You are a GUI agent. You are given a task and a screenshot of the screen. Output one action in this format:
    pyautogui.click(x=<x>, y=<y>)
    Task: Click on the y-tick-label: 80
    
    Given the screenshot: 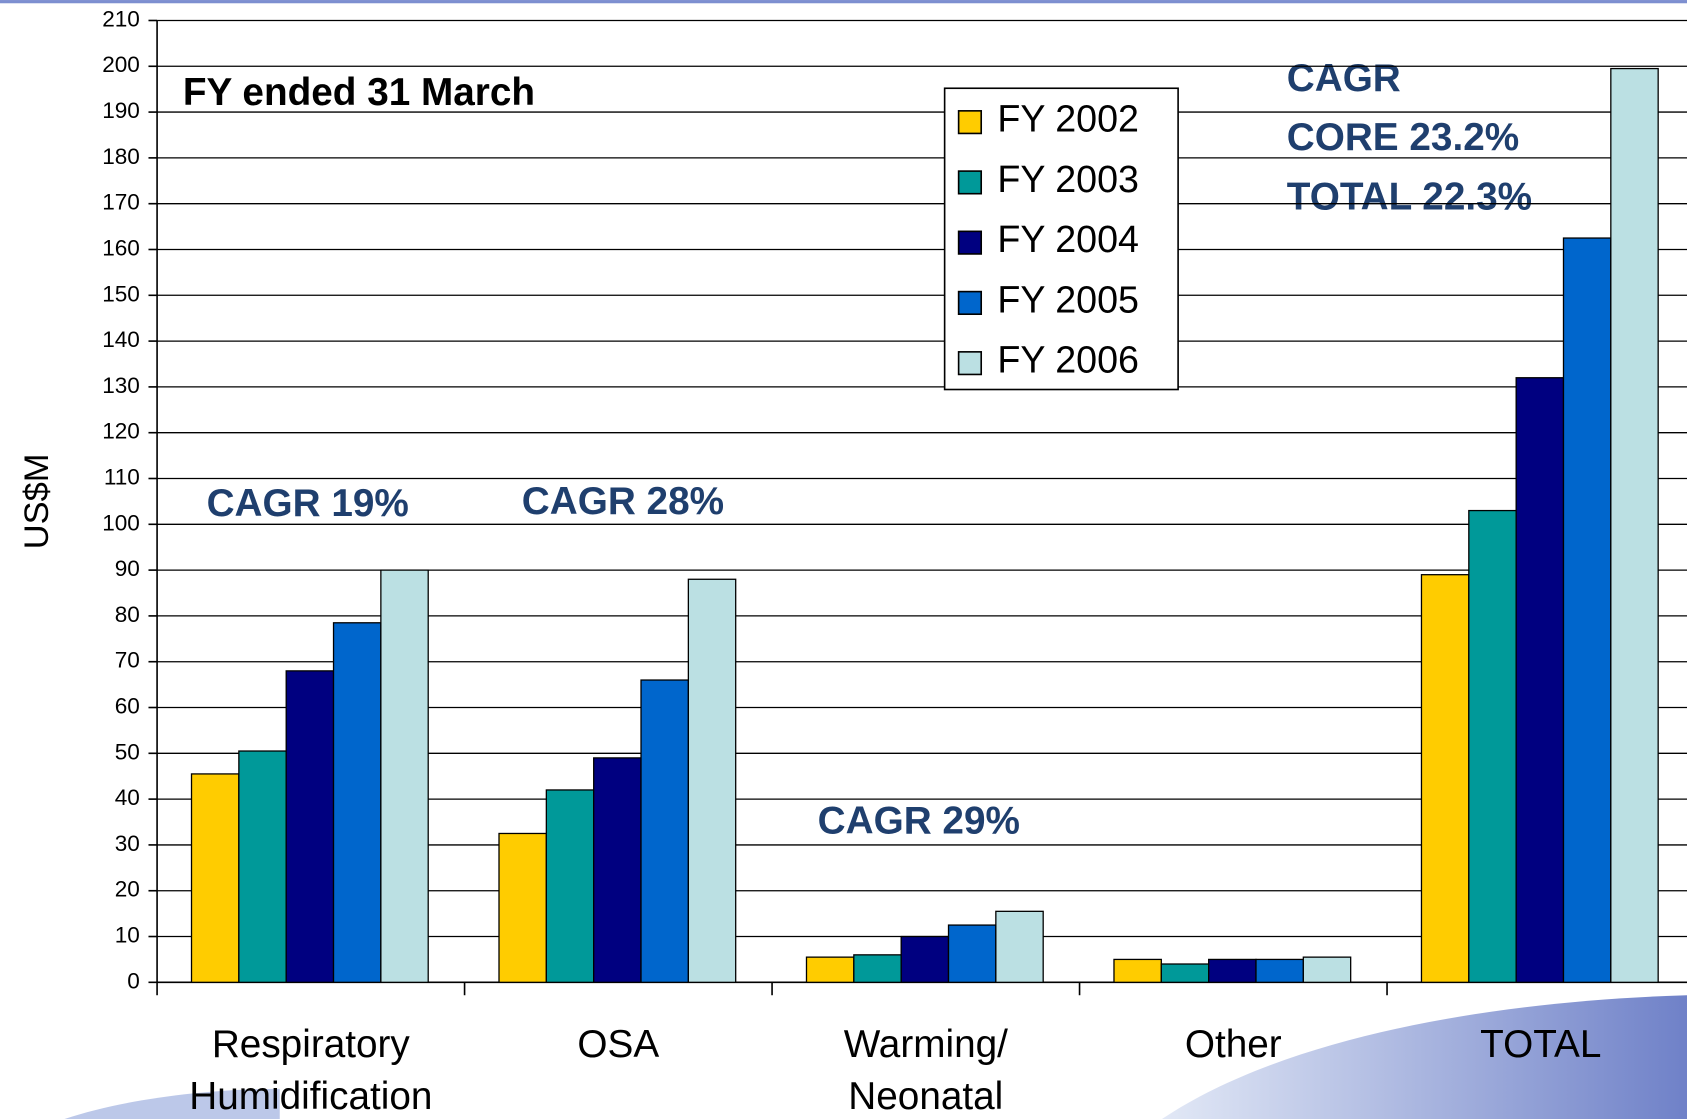 What is the action you would take?
    pyautogui.click(x=127, y=614)
    